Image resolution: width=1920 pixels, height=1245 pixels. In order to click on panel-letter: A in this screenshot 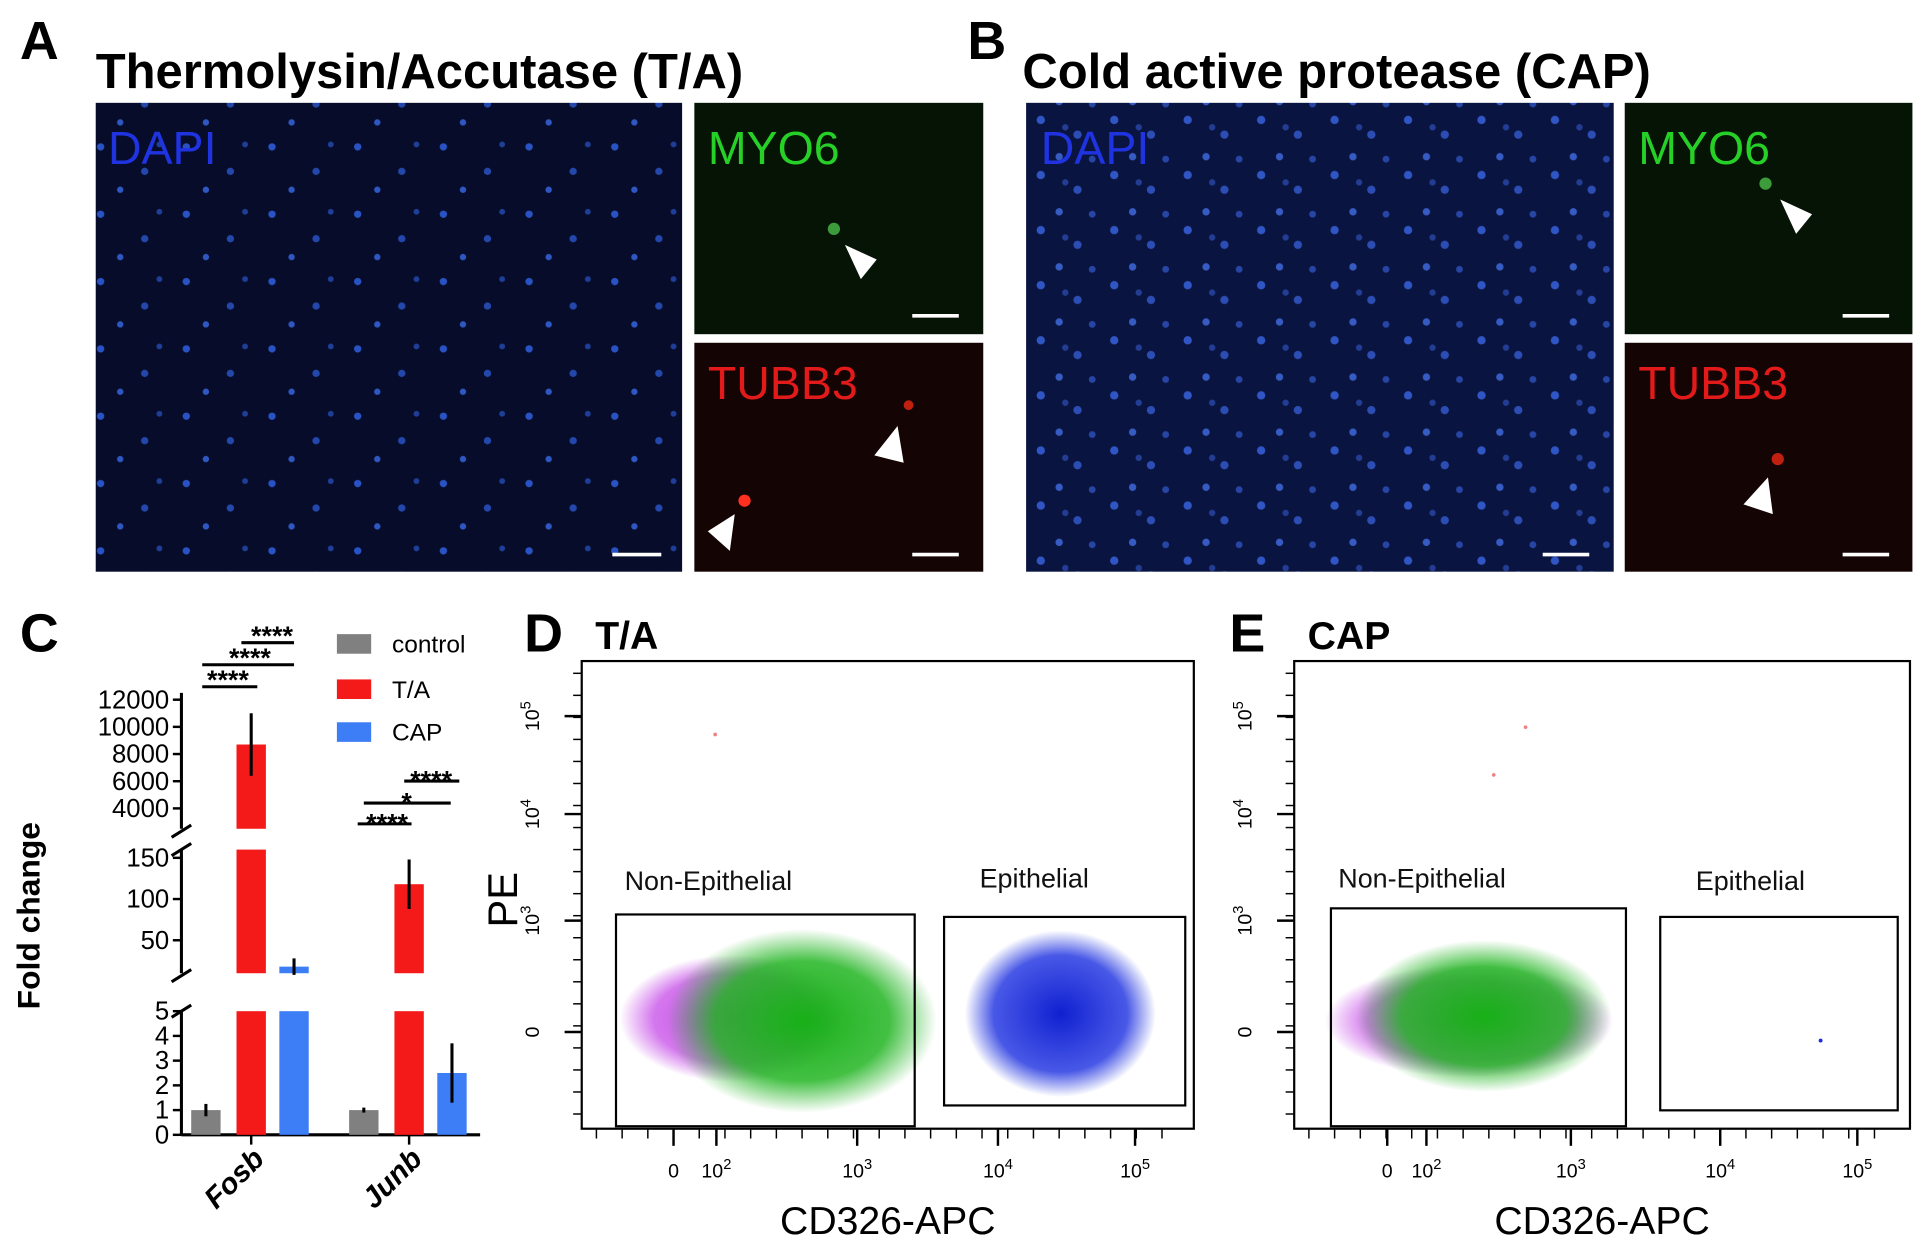, I will do `click(39, 41)`.